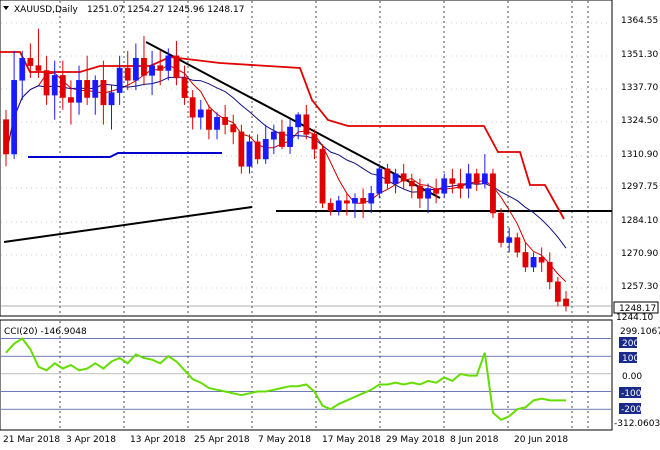 This screenshot has width=660, height=450. What do you see at coordinates (415, 440) in the screenshot?
I see `time-label: 29 May 2018` at bounding box center [415, 440].